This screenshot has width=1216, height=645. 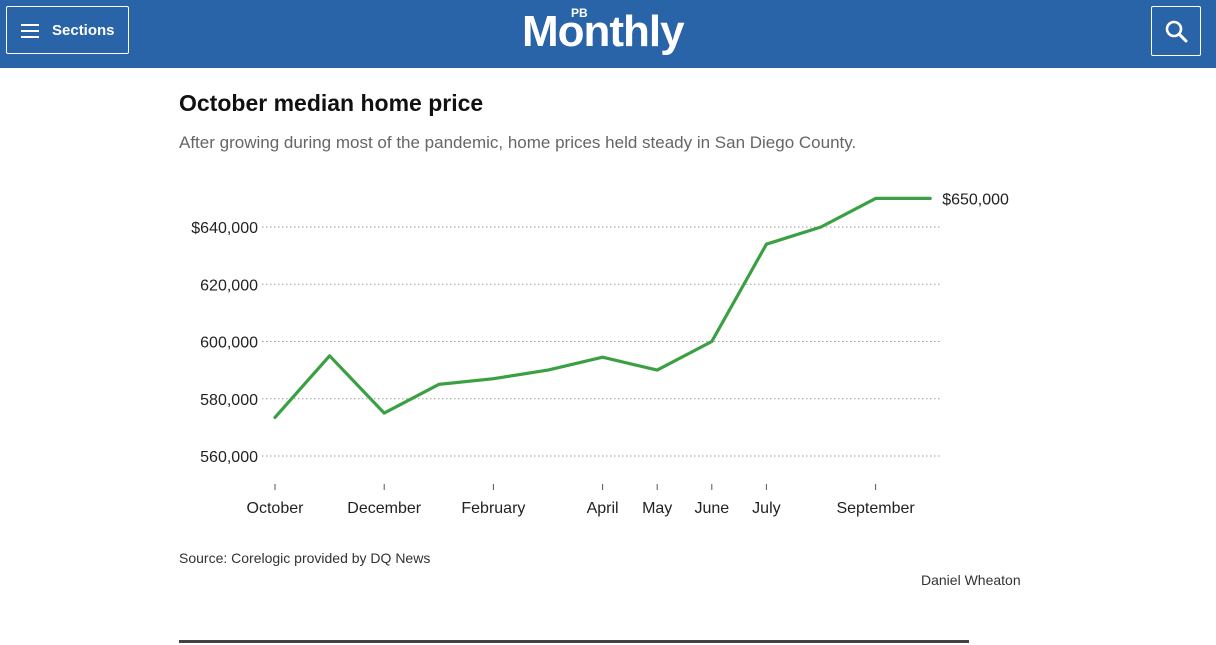 I want to click on x-tick-label: February, so click(x=493, y=508).